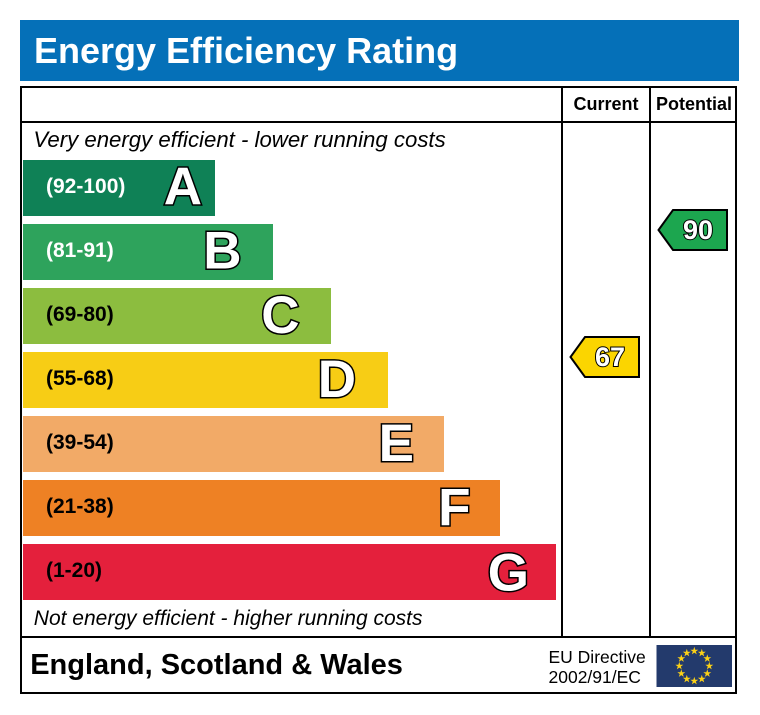 The width and height of the screenshot is (760, 715). Describe the element at coordinates (508, 573) in the screenshot. I see `svg-text: G` at that location.